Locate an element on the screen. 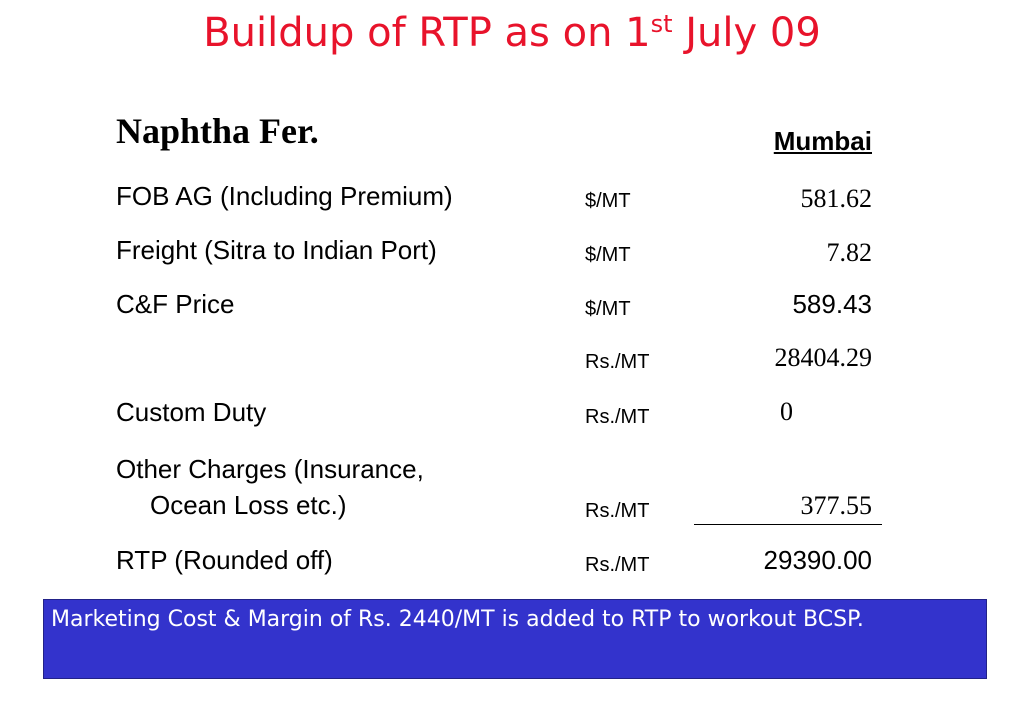  row-label: Custom Duty is located at coordinates (191, 412).